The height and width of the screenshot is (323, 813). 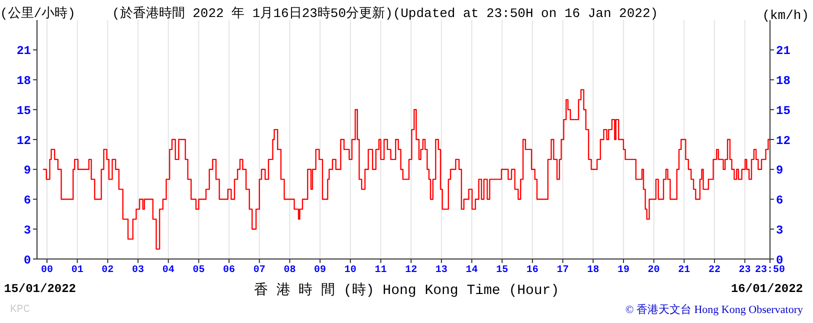 I want to click on text: © 香港天文台 Hong Kong Observatory, so click(x=714, y=309).